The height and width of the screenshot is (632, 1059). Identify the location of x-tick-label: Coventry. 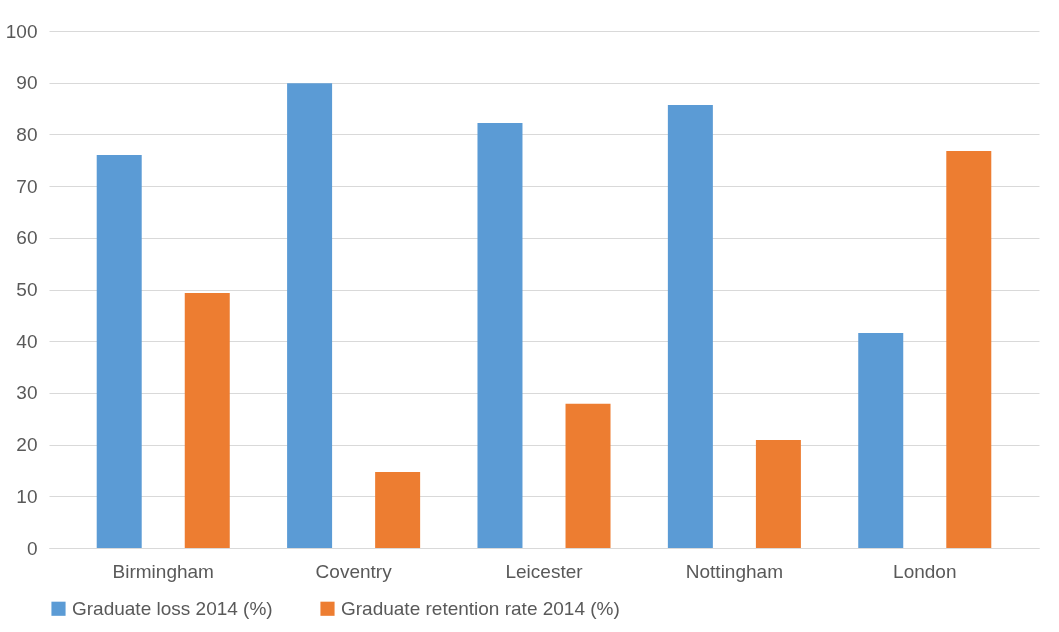
(354, 571).